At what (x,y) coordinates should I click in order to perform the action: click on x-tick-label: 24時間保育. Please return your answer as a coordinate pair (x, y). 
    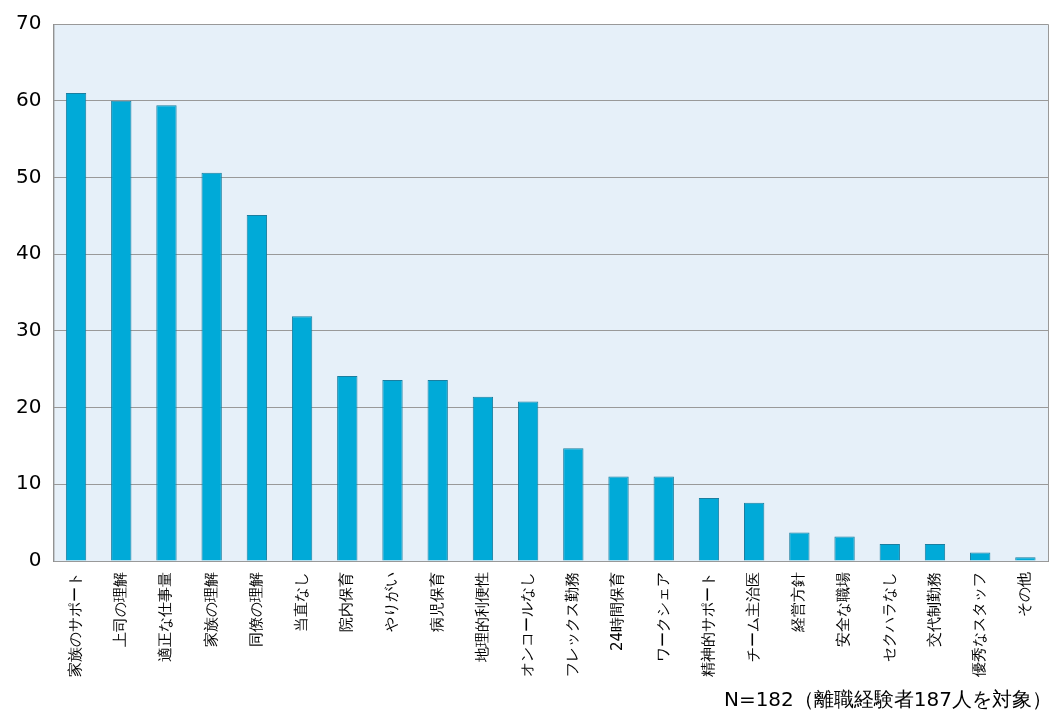
    Looking at the image, I should click on (617, 612).